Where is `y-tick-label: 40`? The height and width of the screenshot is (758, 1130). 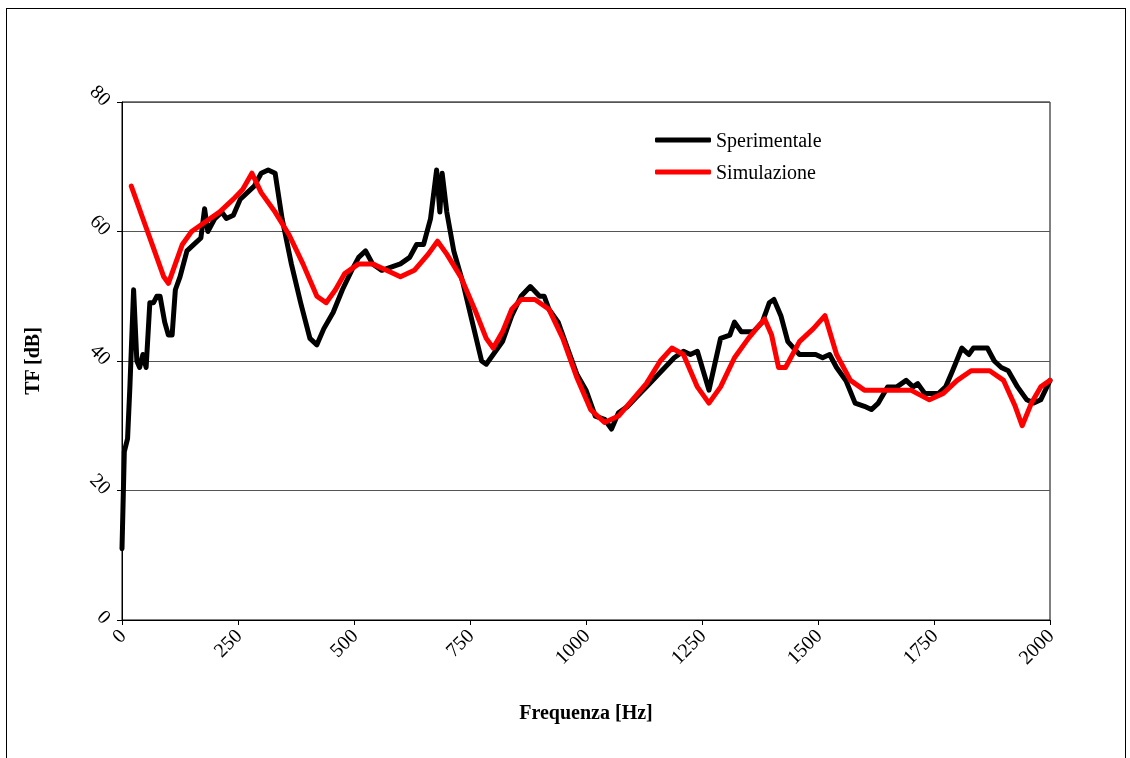 y-tick-label: 40 is located at coordinates (101, 354).